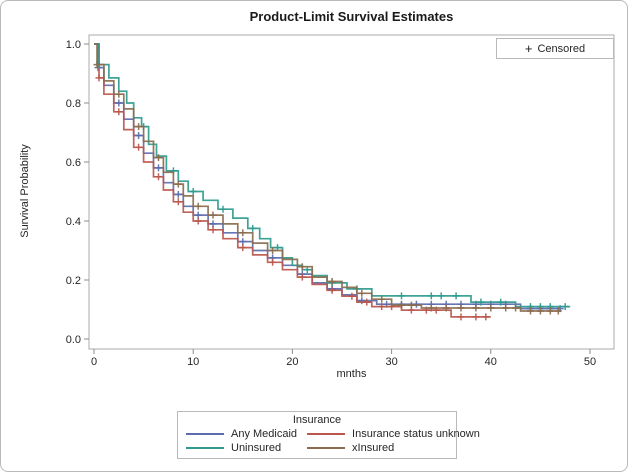  Describe the element at coordinates (351, 16) in the screenshot. I see `chart-title: Product-Limit Survival Estimates` at that location.